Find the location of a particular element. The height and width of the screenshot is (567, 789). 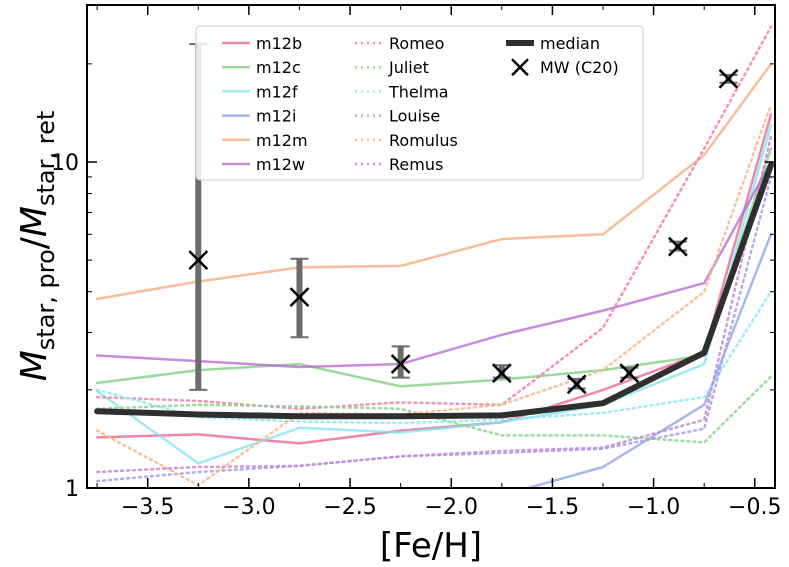

legend-entry-median: median is located at coordinates (553, 43).